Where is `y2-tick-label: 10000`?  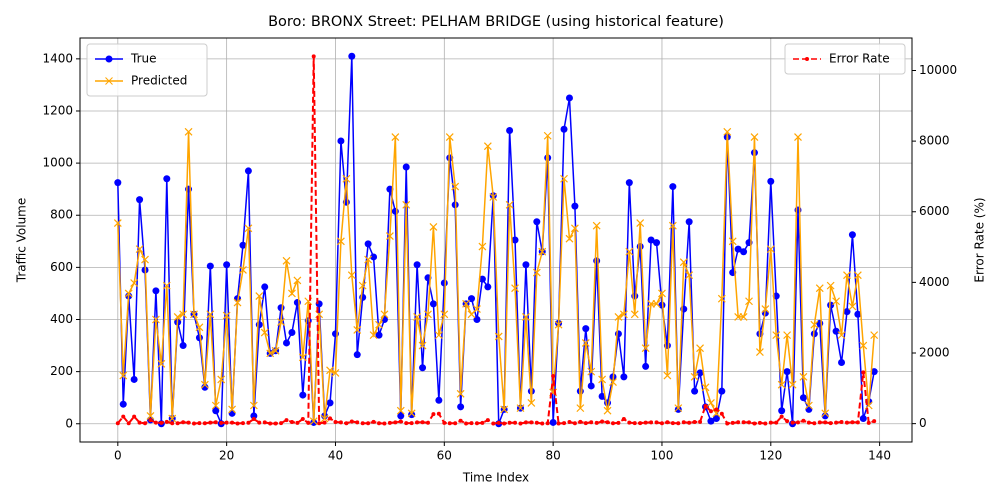
y2-tick-label: 10000 is located at coordinates (938, 70).